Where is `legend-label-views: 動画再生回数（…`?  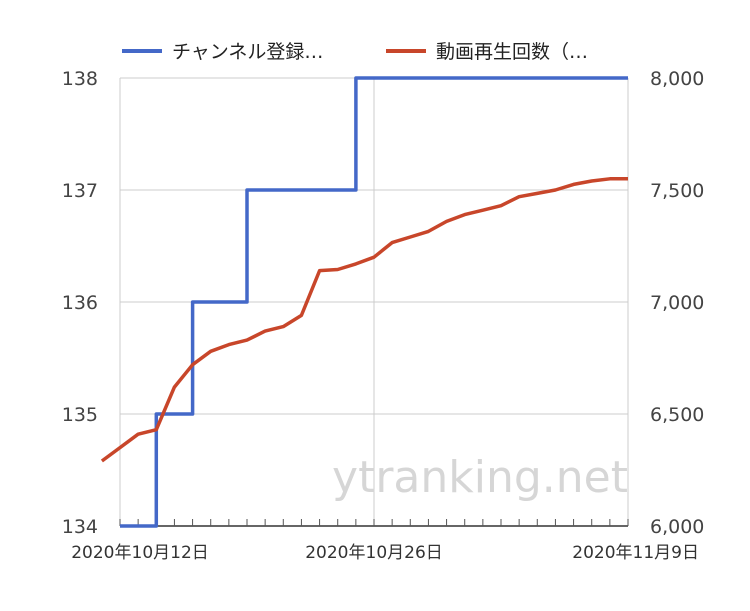
legend-label-views: 動画再生回数（… is located at coordinates (512, 52).